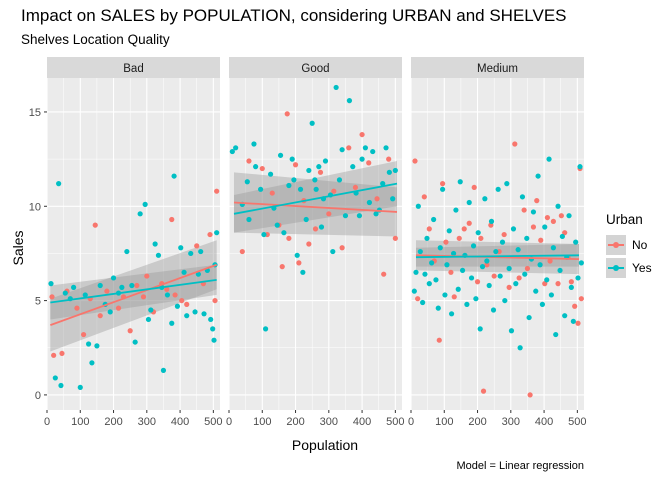 The height and width of the screenshot is (480, 672). Describe the element at coordinates (520, 466) in the screenshot. I see `chart-caption: Model = Linear regression` at that location.